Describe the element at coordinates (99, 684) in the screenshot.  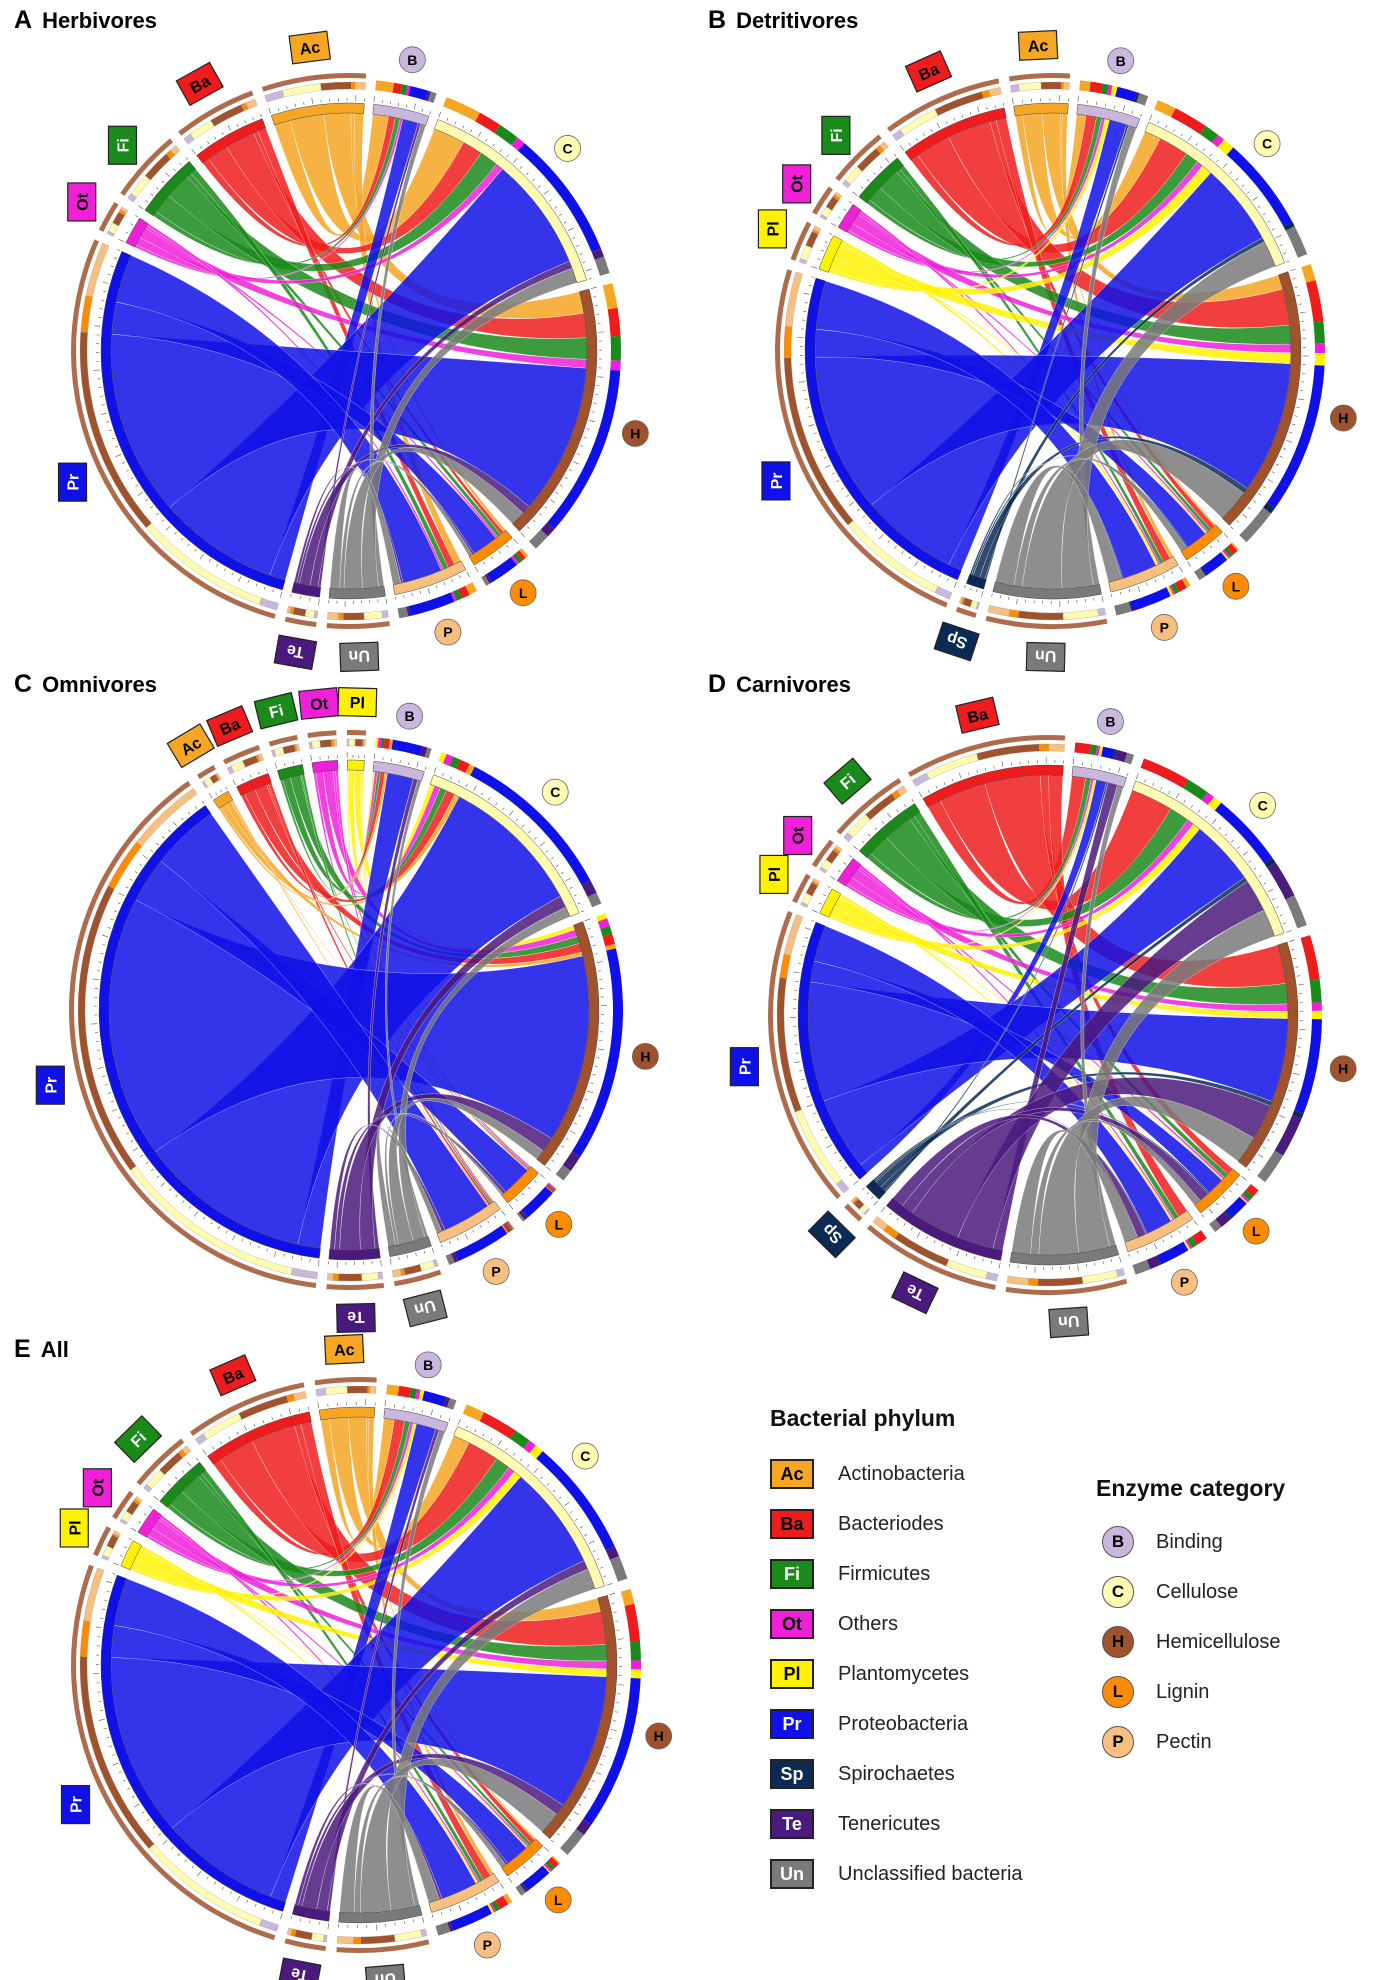
I see `panel-title: Omnivores` at that location.